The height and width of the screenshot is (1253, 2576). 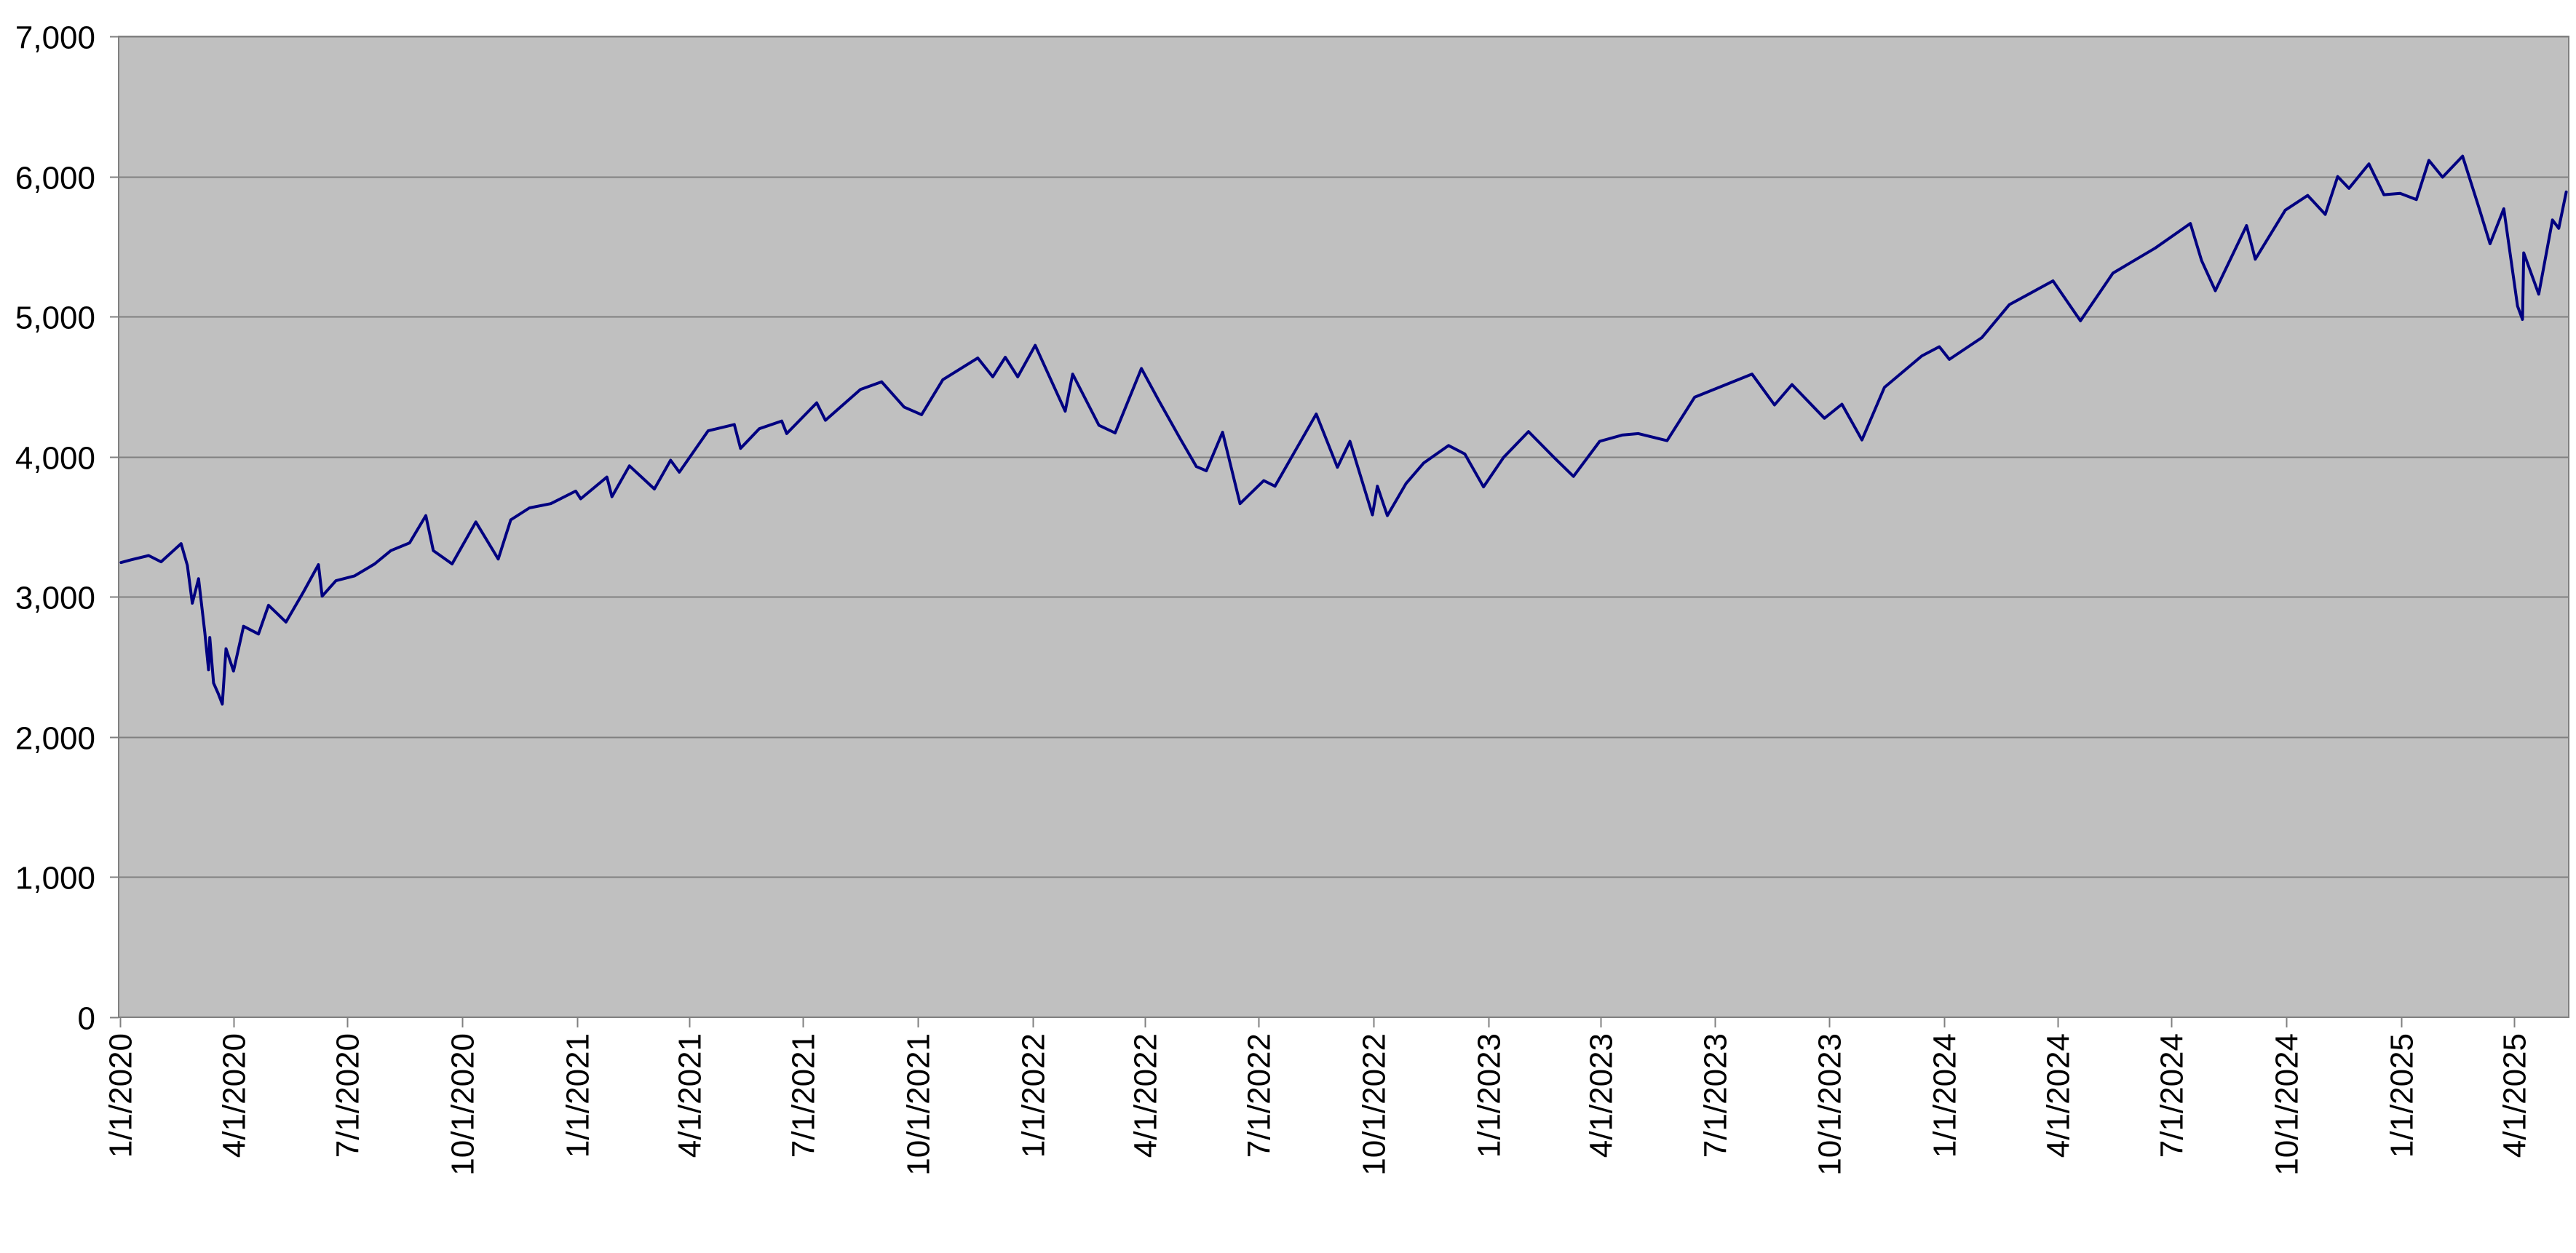 I want to click on x-tick-label: 1/1/2022, so click(x=1034, y=1095).